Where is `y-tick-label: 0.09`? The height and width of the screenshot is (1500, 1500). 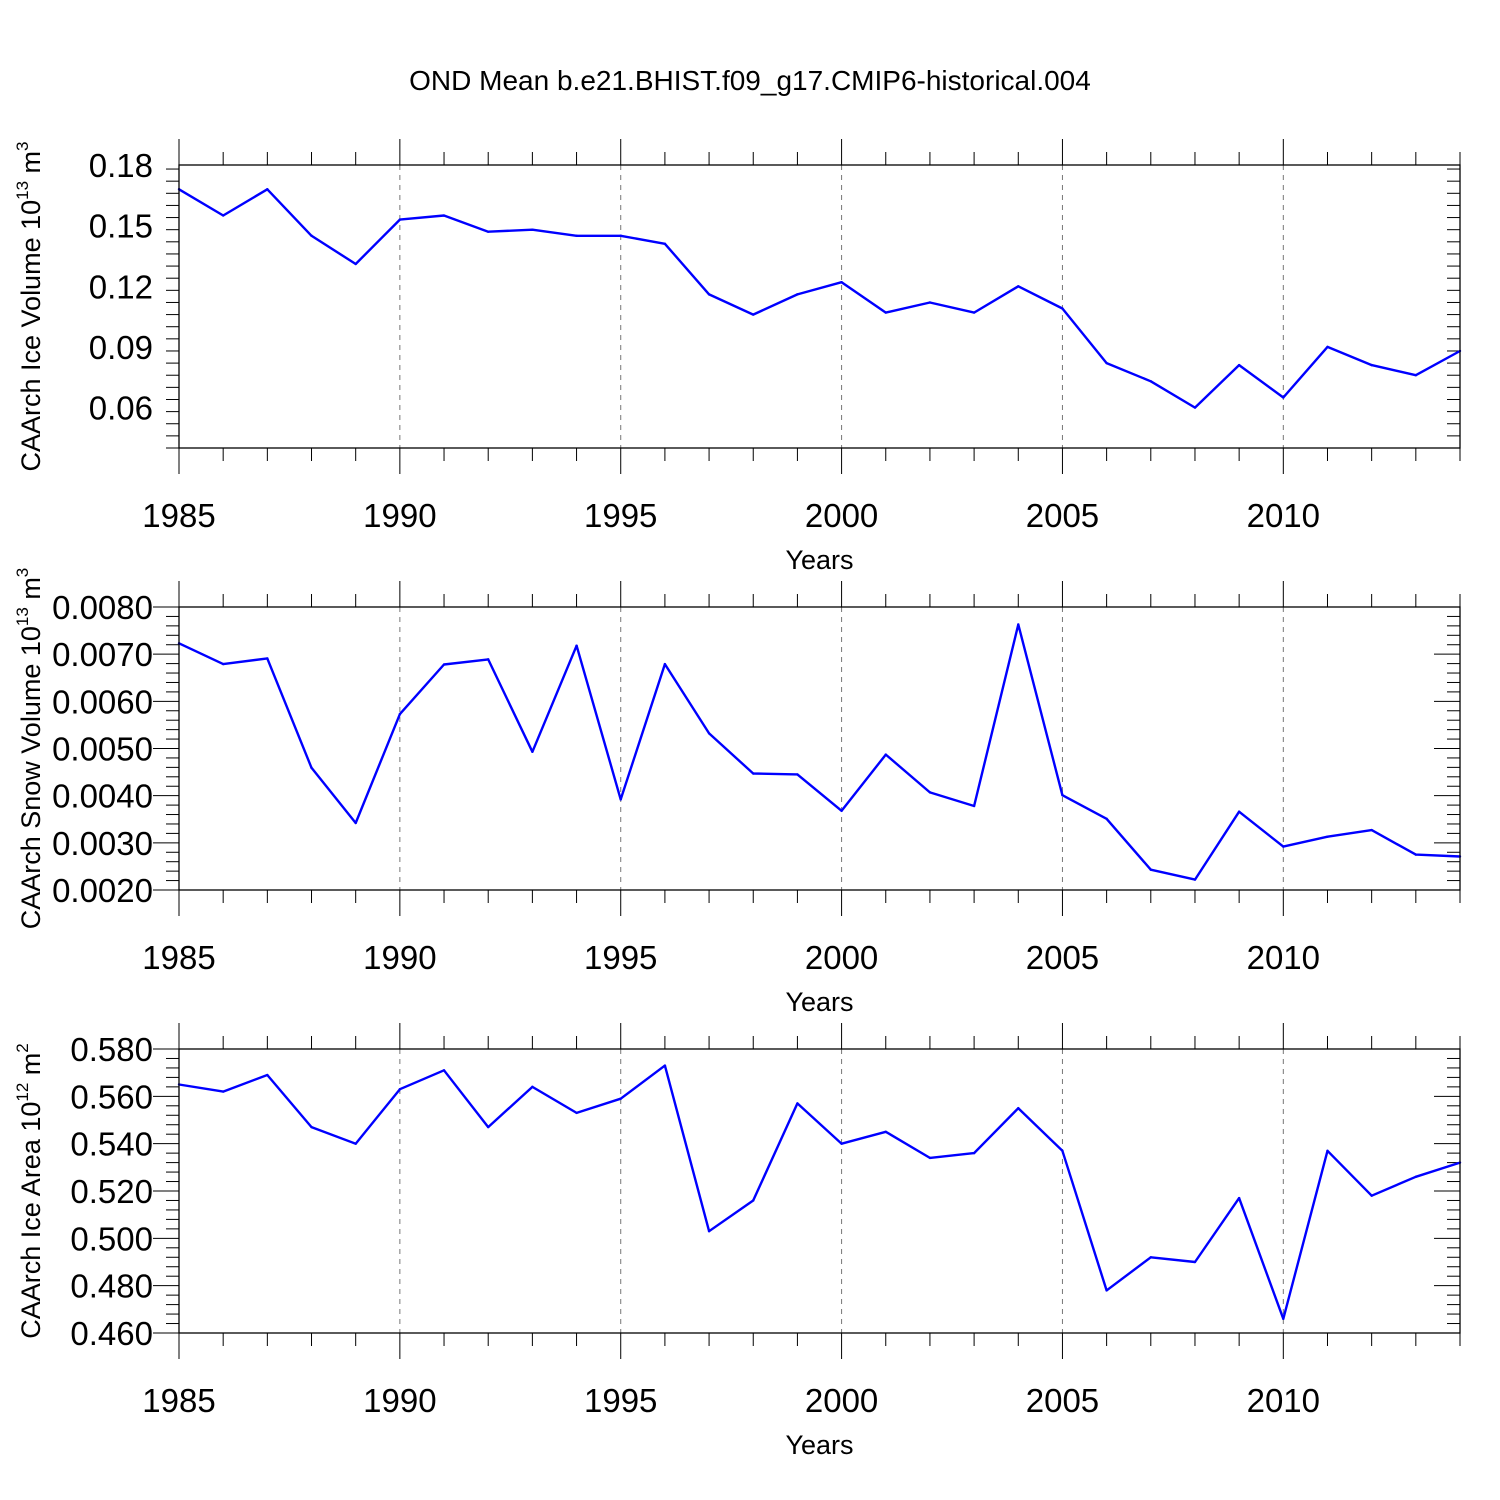 y-tick-label: 0.09 is located at coordinates (121, 347).